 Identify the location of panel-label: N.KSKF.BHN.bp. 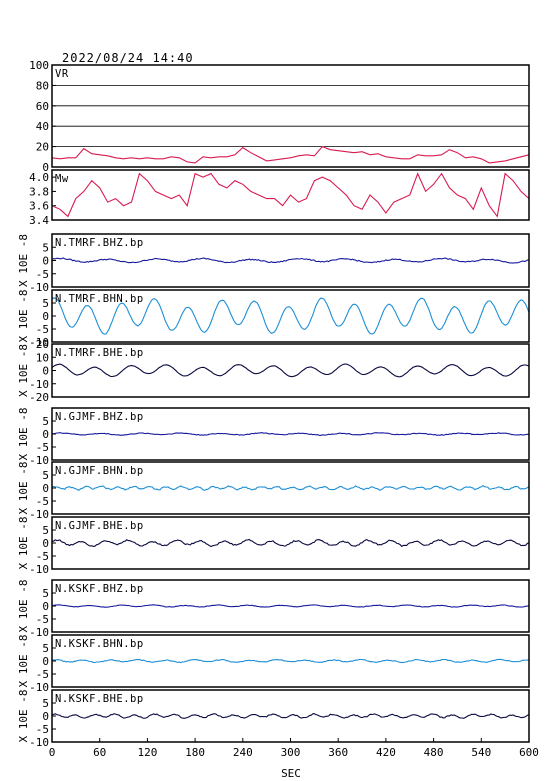
(99, 644).